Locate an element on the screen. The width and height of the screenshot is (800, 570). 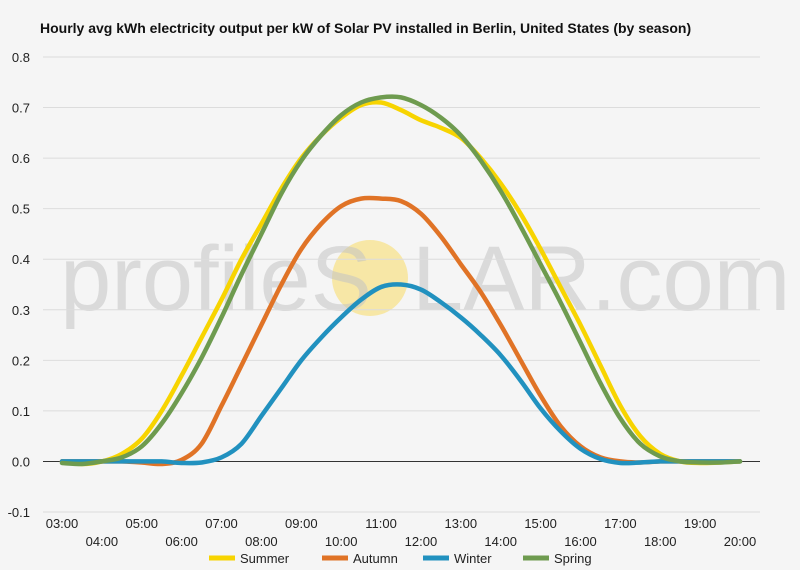
legend-label-summer: Summer is located at coordinates (265, 558).